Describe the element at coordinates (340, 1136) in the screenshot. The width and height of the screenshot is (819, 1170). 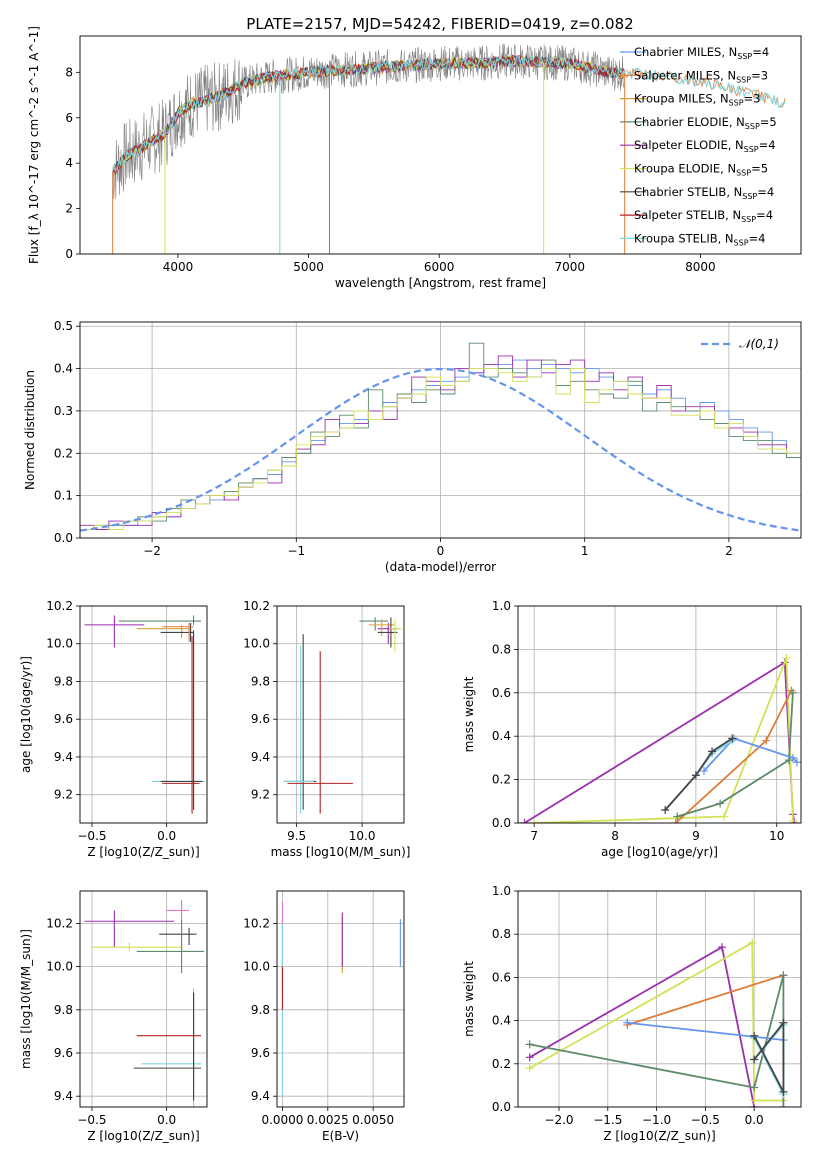
I see `x-axis-label: E(B-V)` at that location.